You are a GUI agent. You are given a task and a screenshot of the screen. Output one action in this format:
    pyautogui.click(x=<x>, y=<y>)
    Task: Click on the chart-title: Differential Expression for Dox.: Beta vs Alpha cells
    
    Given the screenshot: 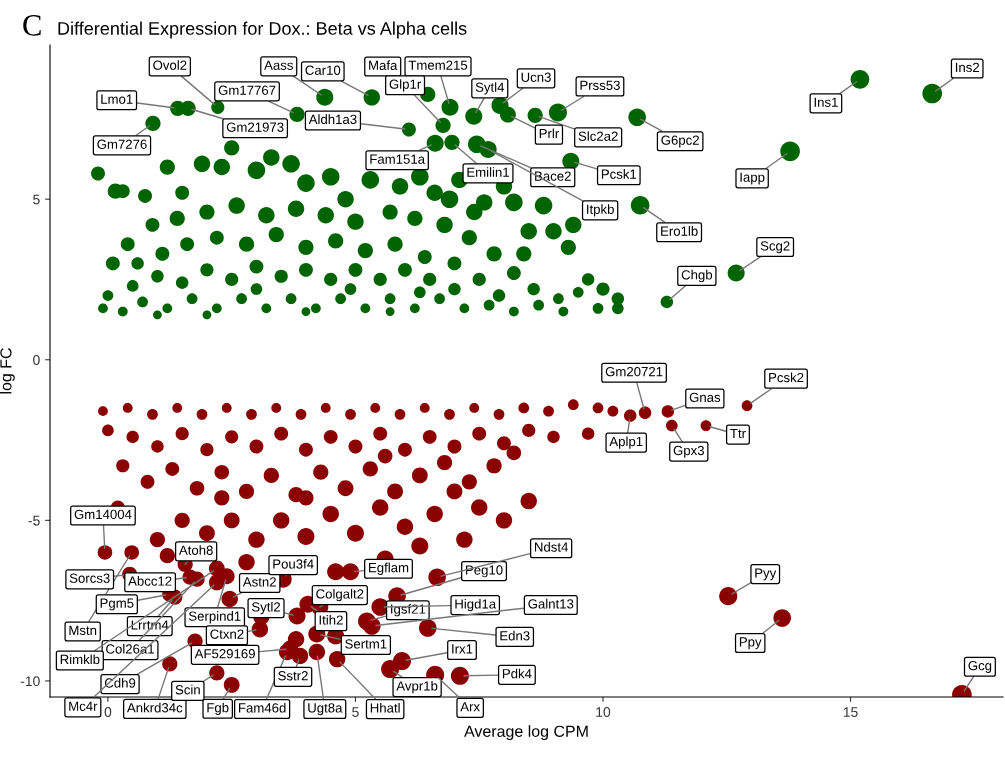 What is the action you would take?
    pyautogui.click(x=262, y=30)
    